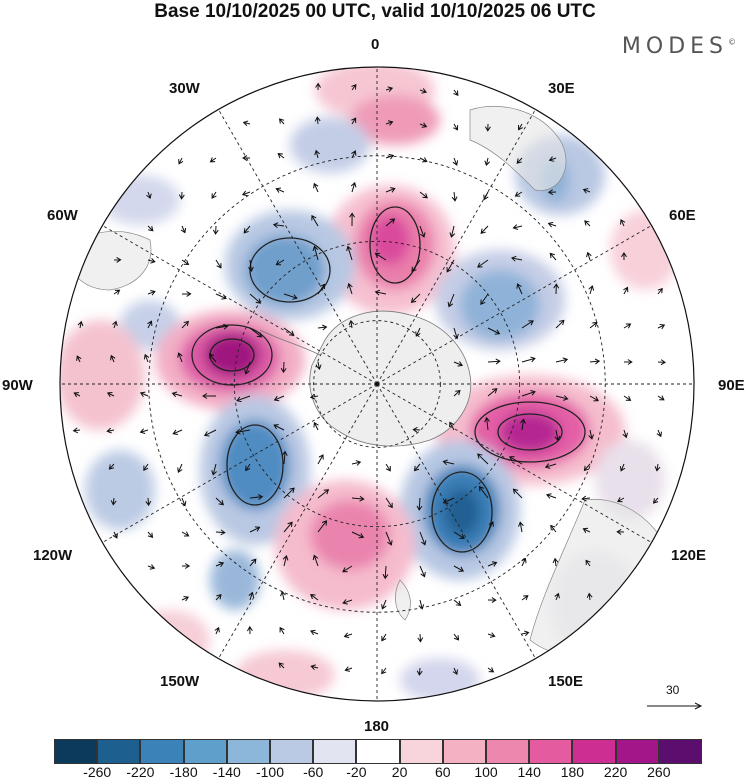 The height and width of the screenshot is (783, 750). Describe the element at coordinates (270, 772) in the screenshot. I see `colorbar-tick-label: -100` at that location.